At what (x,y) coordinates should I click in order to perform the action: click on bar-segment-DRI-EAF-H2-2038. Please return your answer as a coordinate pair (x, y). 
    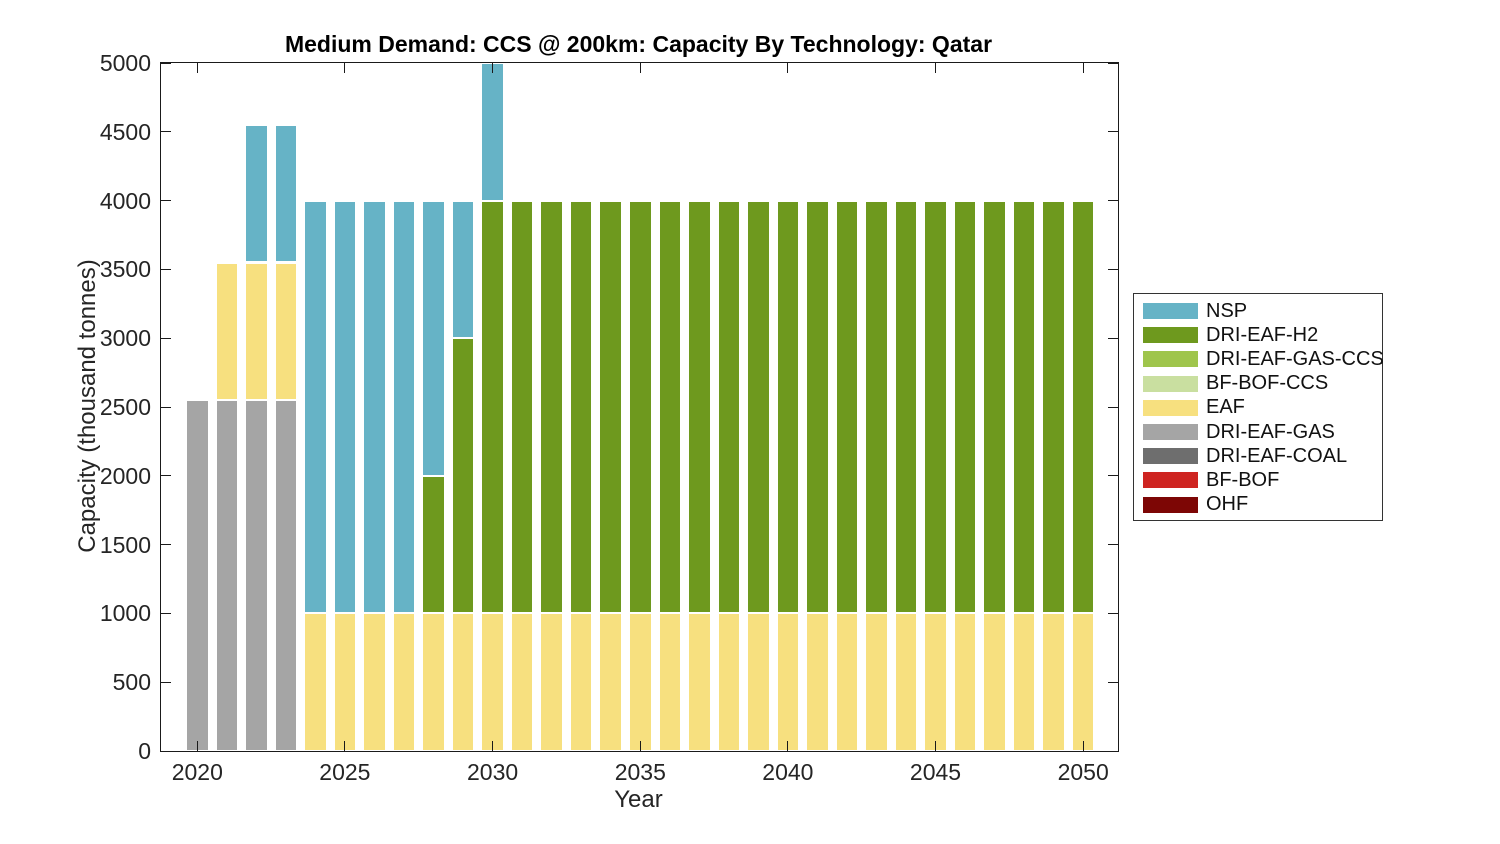
    Looking at the image, I should click on (729, 407).